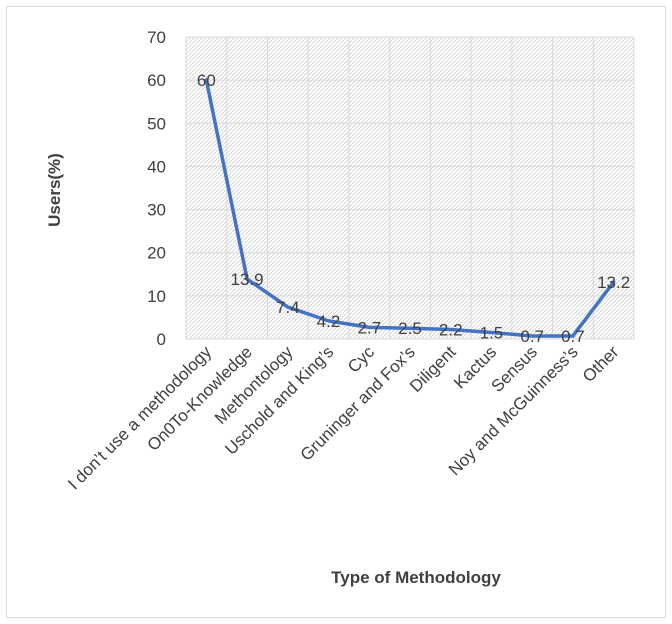 This screenshot has height=624, width=672. I want to click on data-label: 1.5, so click(492, 333).